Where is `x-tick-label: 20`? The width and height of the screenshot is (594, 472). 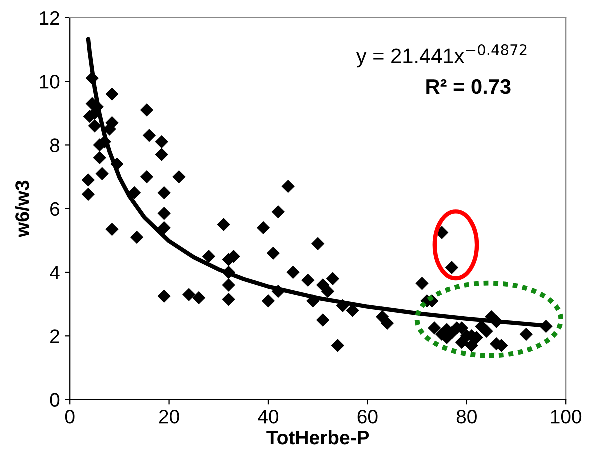 x-tick-label: 20 is located at coordinates (169, 417).